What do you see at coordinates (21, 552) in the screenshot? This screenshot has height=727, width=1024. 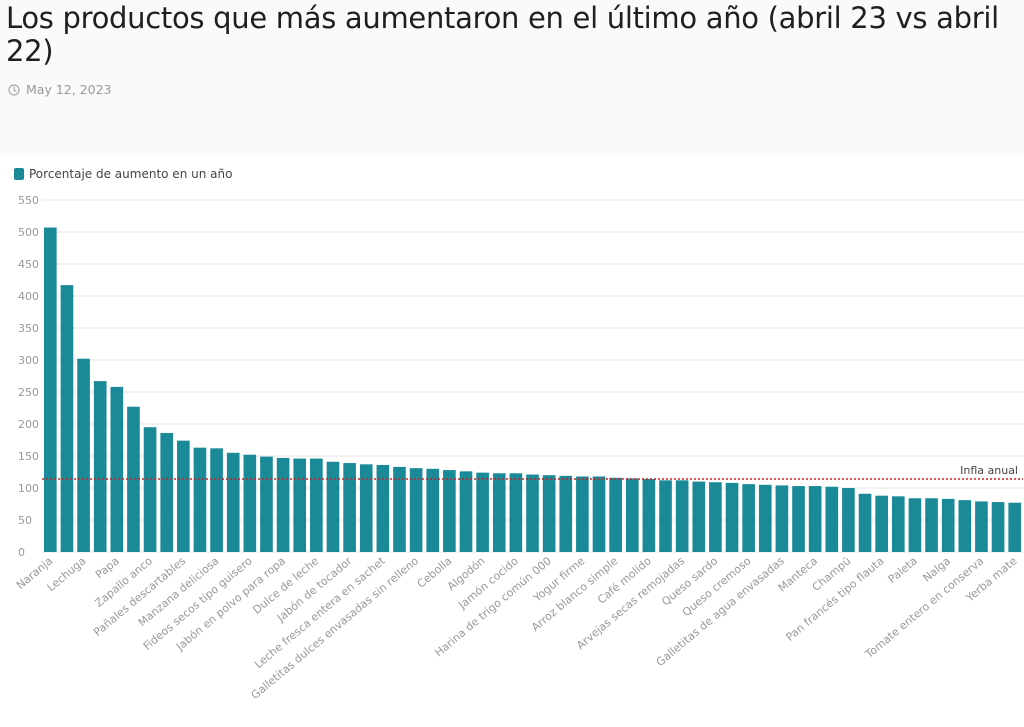 I see `y-tick-label: 0` at bounding box center [21, 552].